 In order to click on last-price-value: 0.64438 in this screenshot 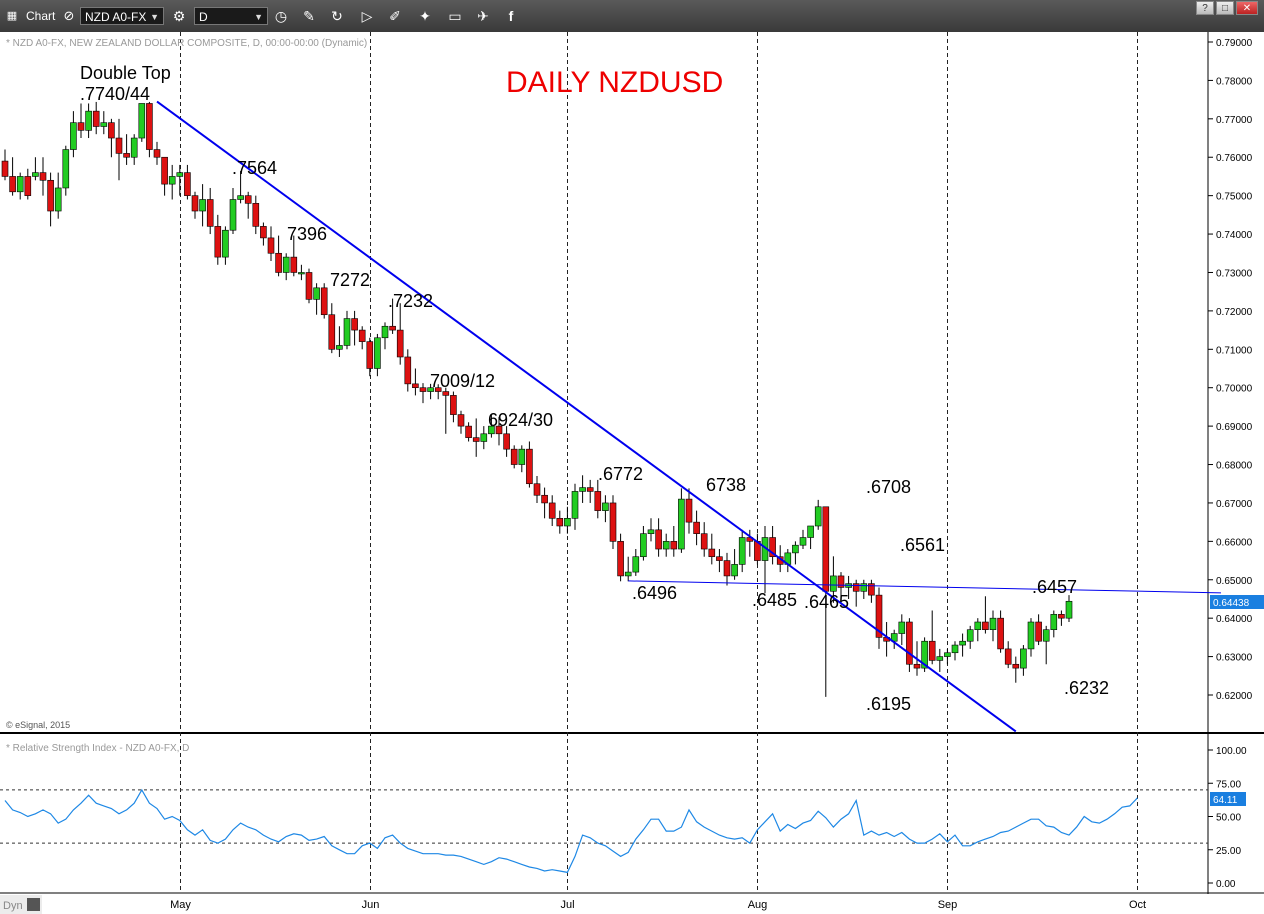, I will do `click(1231, 603)`.